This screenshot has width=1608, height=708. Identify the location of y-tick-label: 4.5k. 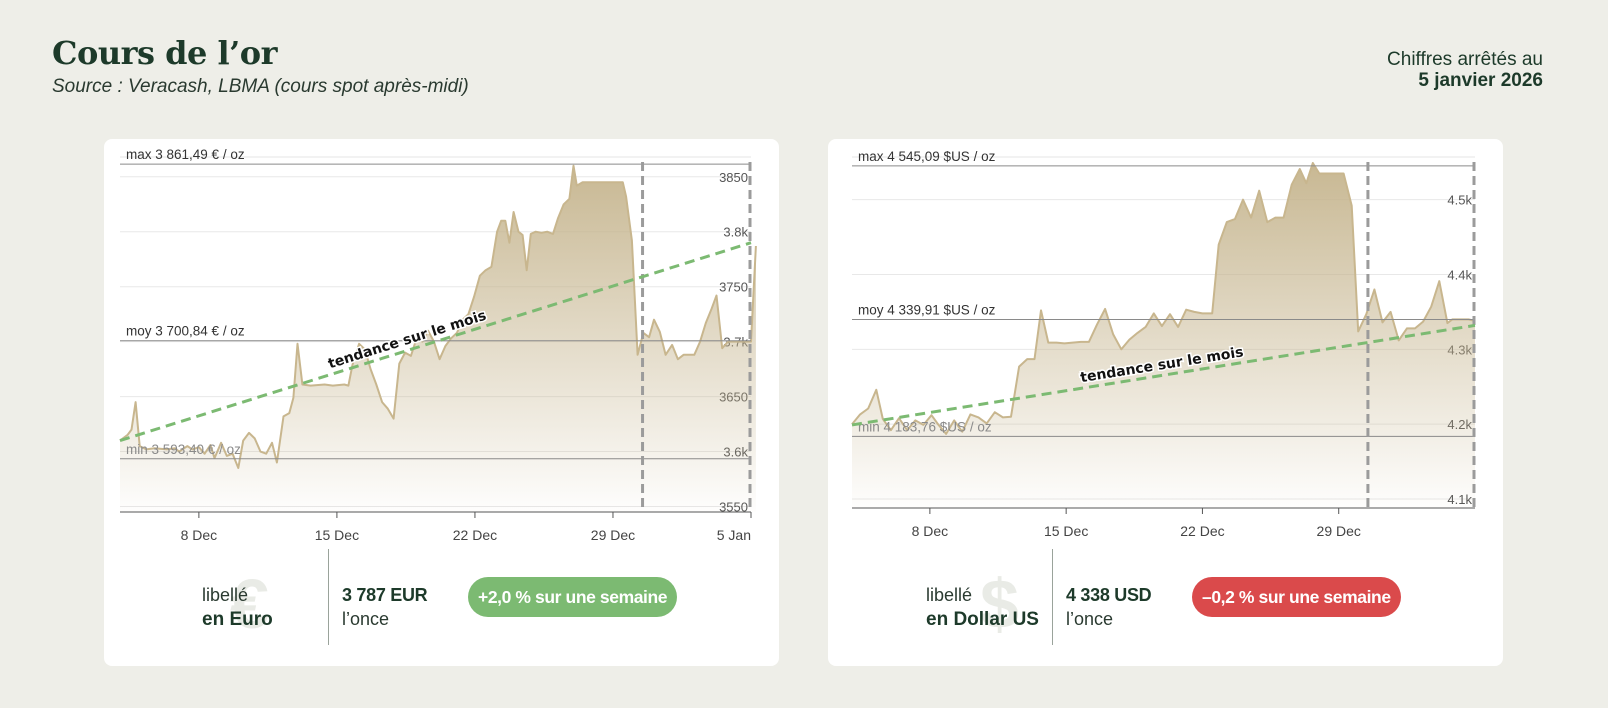
(1459, 200).